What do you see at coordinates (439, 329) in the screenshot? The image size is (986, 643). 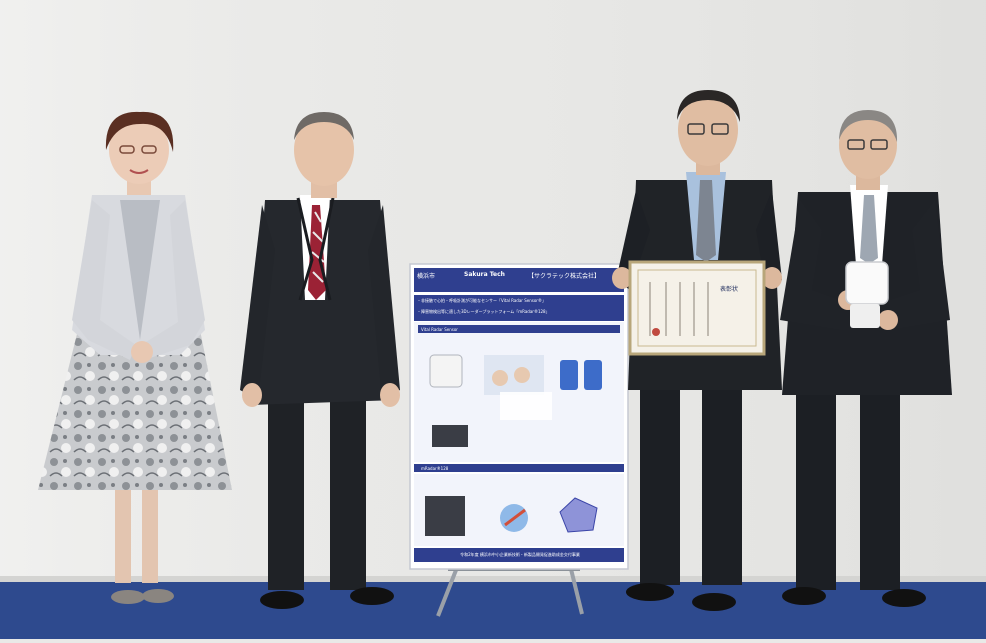 I see `poster-section-1: Vital Radar Sensor` at bounding box center [439, 329].